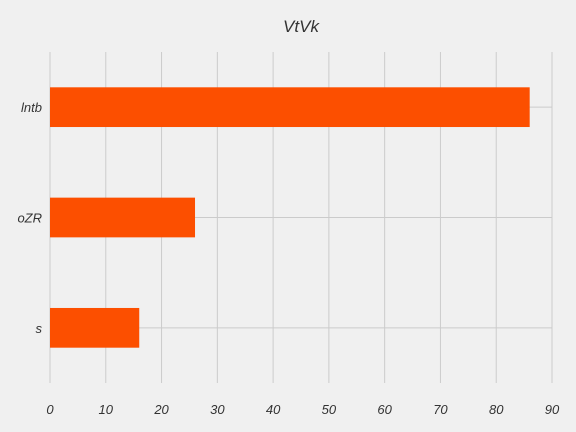 The height and width of the screenshot is (432, 576). I want to click on bar-lntb, so click(290, 107).